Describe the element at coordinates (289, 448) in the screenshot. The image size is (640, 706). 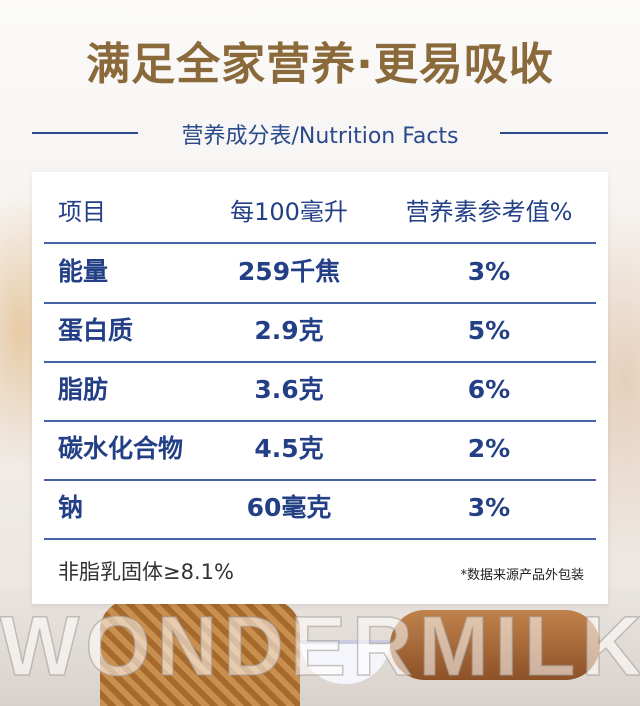
I see `nutrient-amount: 4.5克` at that location.